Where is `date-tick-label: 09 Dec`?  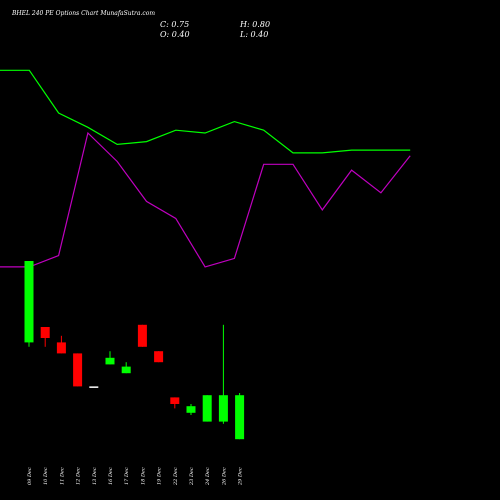
date-tick-label: 09 Dec is located at coordinates (30, 476).